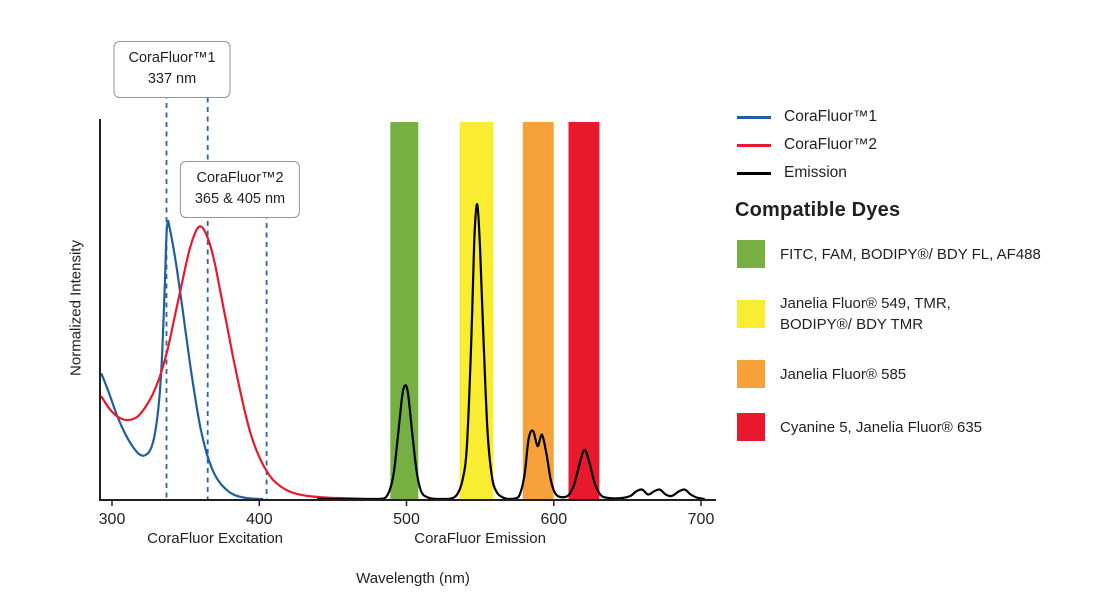 The width and height of the screenshot is (1110, 612). What do you see at coordinates (831, 116) in the screenshot?
I see `legend-label-corafluor1: CoraFluor™1` at bounding box center [831, 116].